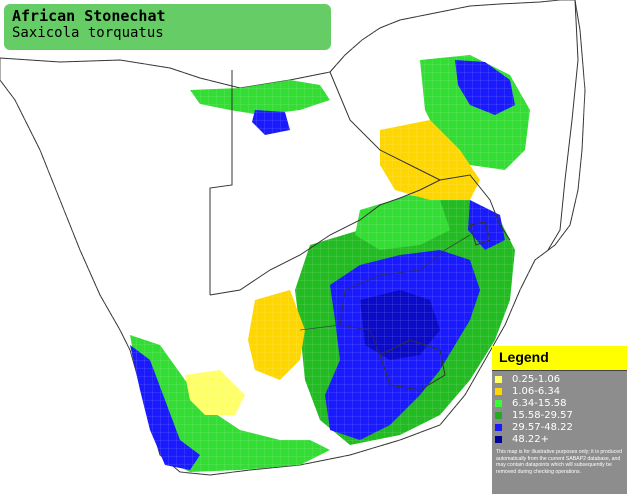 The height and width of the screenshot is (494, 627). I want to click on border-east-coast, so click(563, 125).